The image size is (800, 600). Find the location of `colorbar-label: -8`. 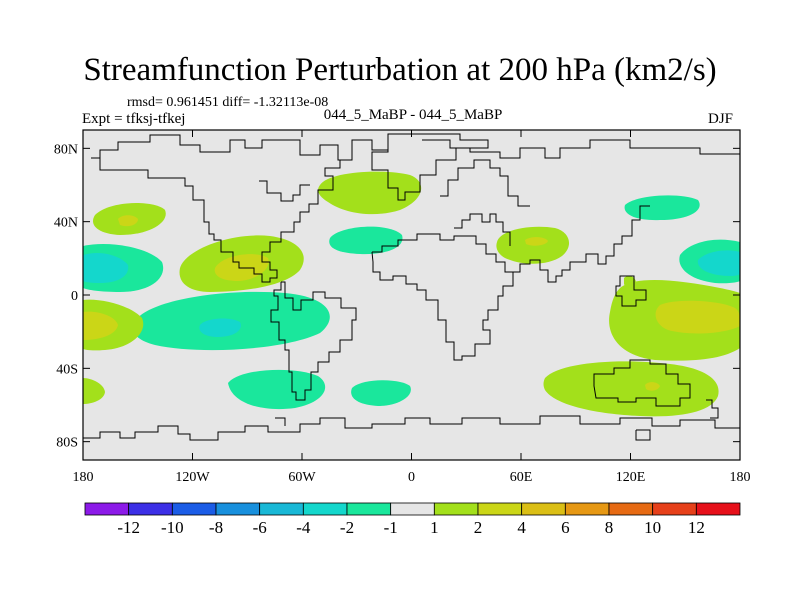

colorbar-label: -8 is located at coordinates (216, 527).